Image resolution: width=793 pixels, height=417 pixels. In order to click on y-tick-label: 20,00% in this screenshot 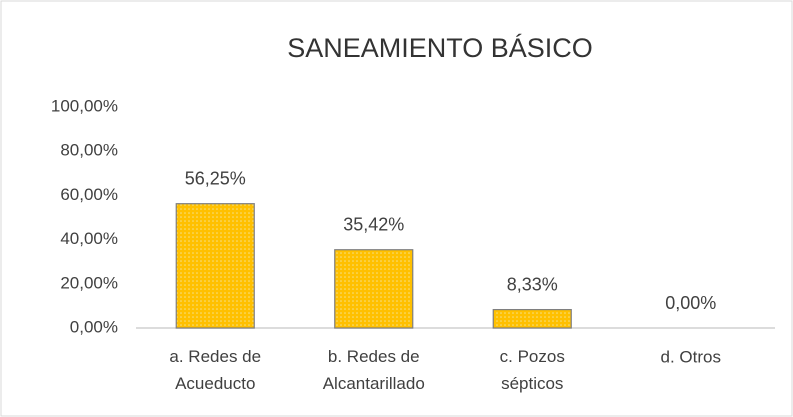, I will do `click(89, 282)`.